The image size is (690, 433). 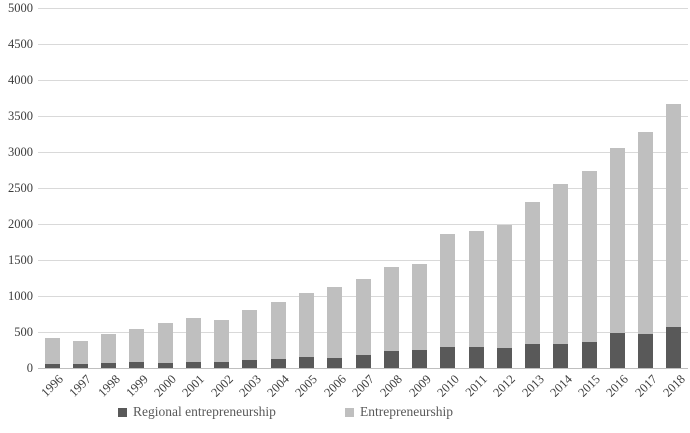 I want to click on bar-2008, so click(x=391, y=188).